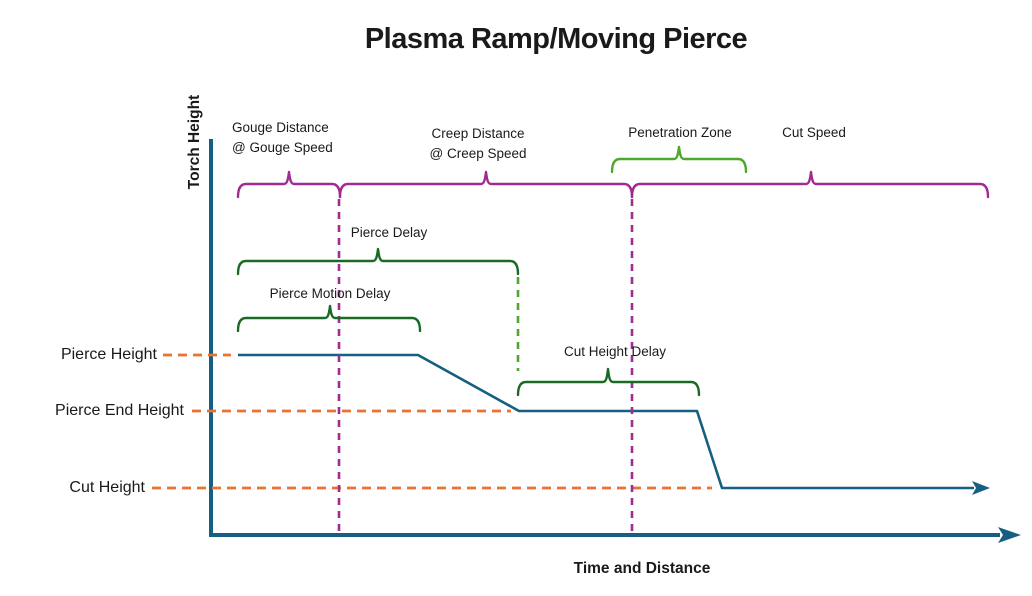  What do you see at coordinates (194, 142) in the screenshot?
I see `y-axis-label: Torch Height` at bounding box center [194, 142].